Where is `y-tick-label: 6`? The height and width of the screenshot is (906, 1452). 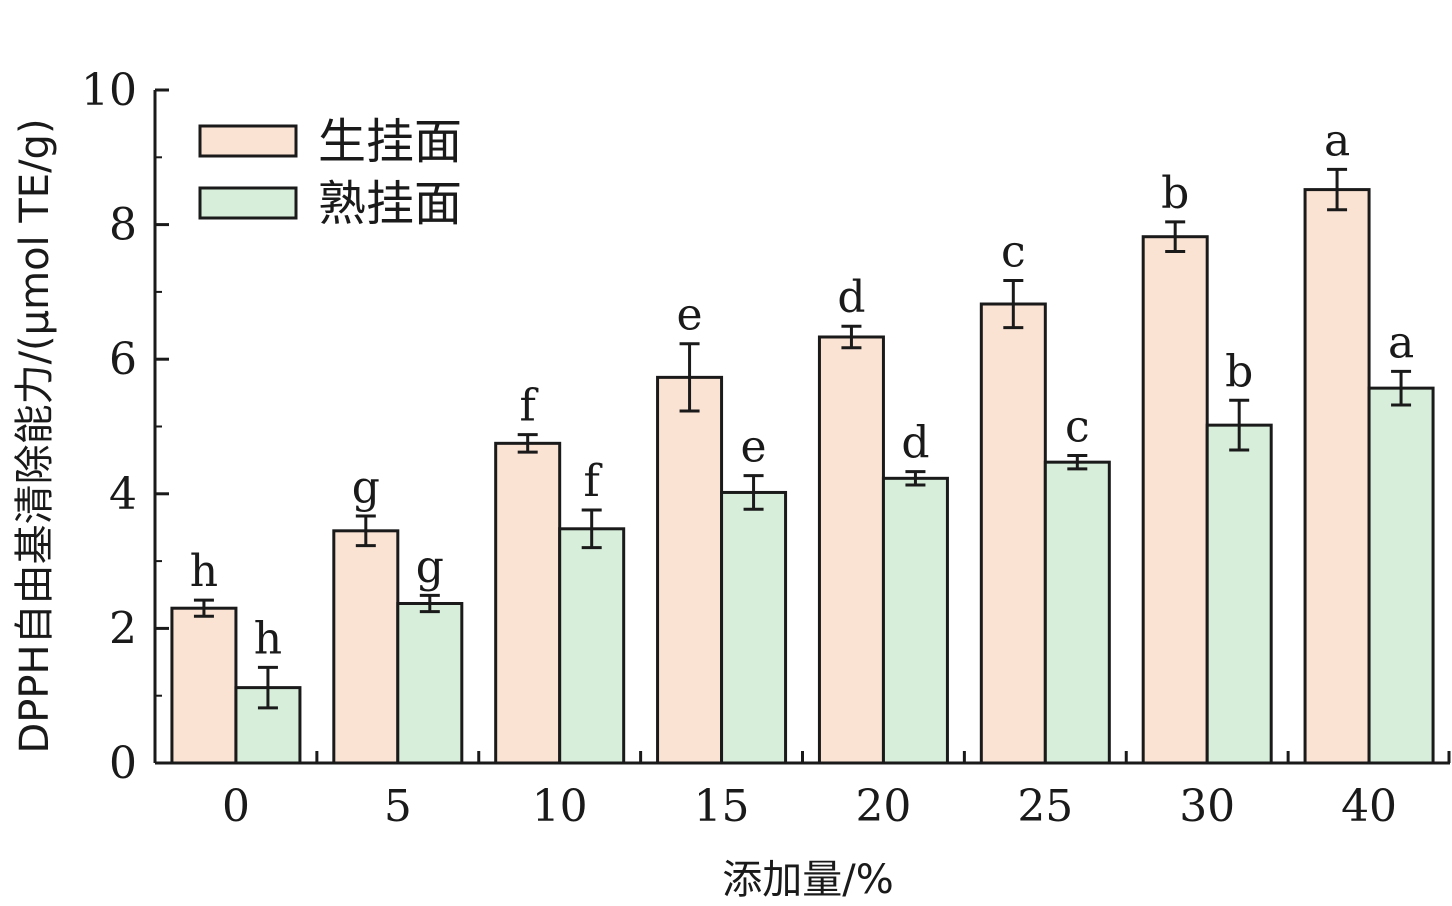
y-tick-label: 6 is located at coordinates (123, 359).